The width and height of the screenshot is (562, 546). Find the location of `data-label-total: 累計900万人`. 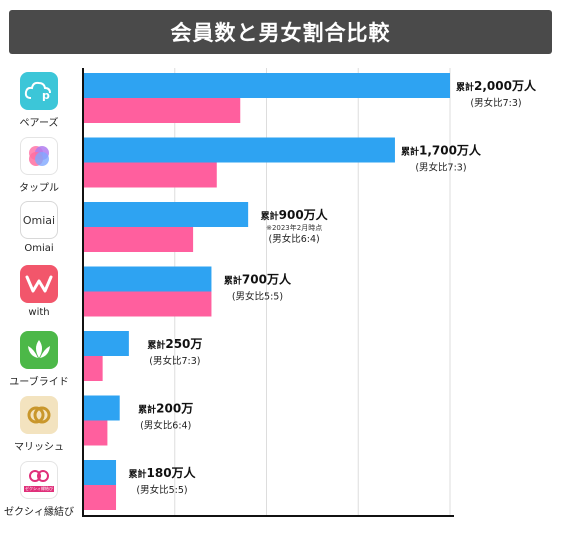

data-label-total: 累計900万人 is located at coordinates (295, 214).